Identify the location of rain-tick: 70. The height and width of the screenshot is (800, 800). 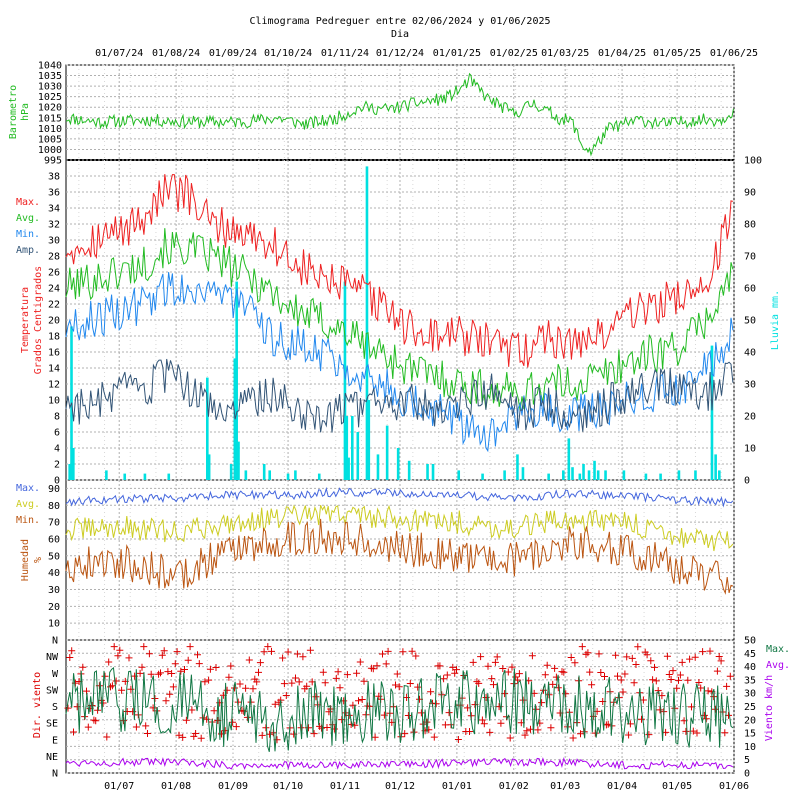
(750, 257).